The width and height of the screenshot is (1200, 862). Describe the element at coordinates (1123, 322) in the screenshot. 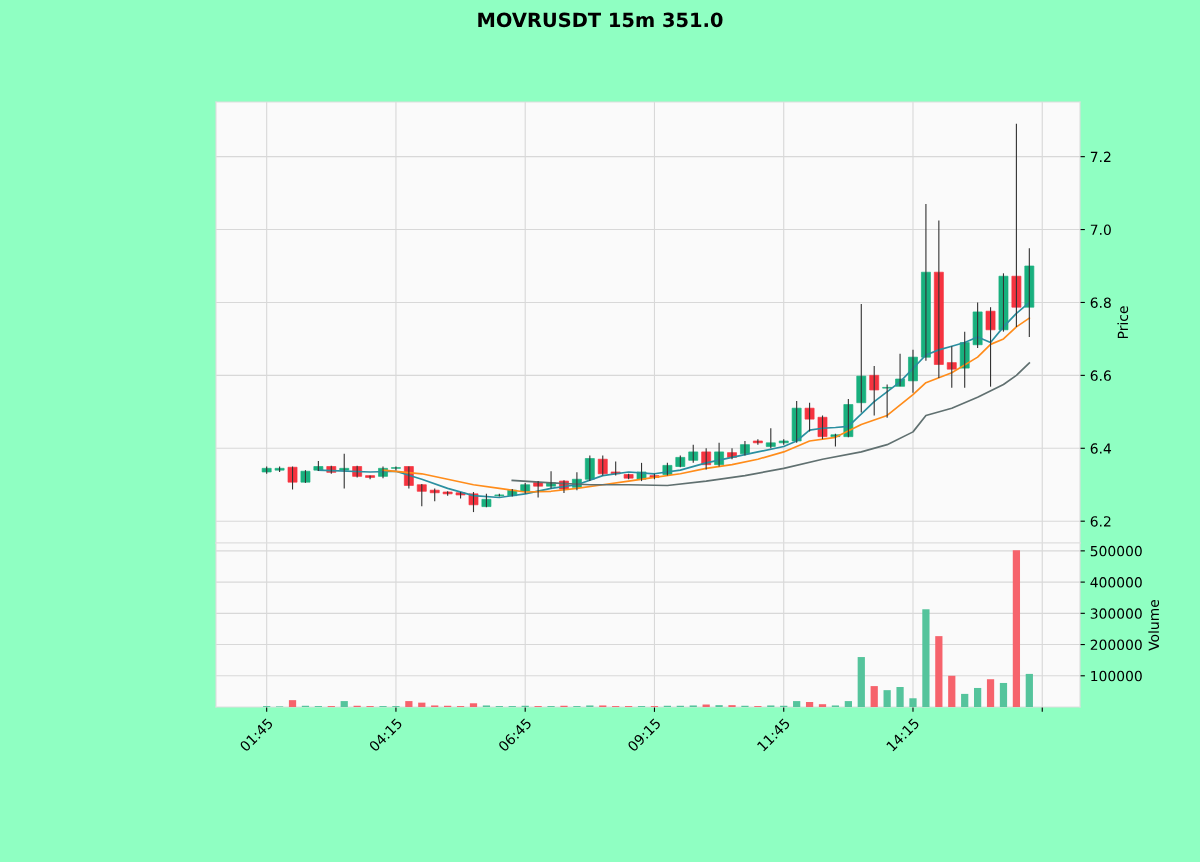

I see `y-axis-title: Price` at that location.